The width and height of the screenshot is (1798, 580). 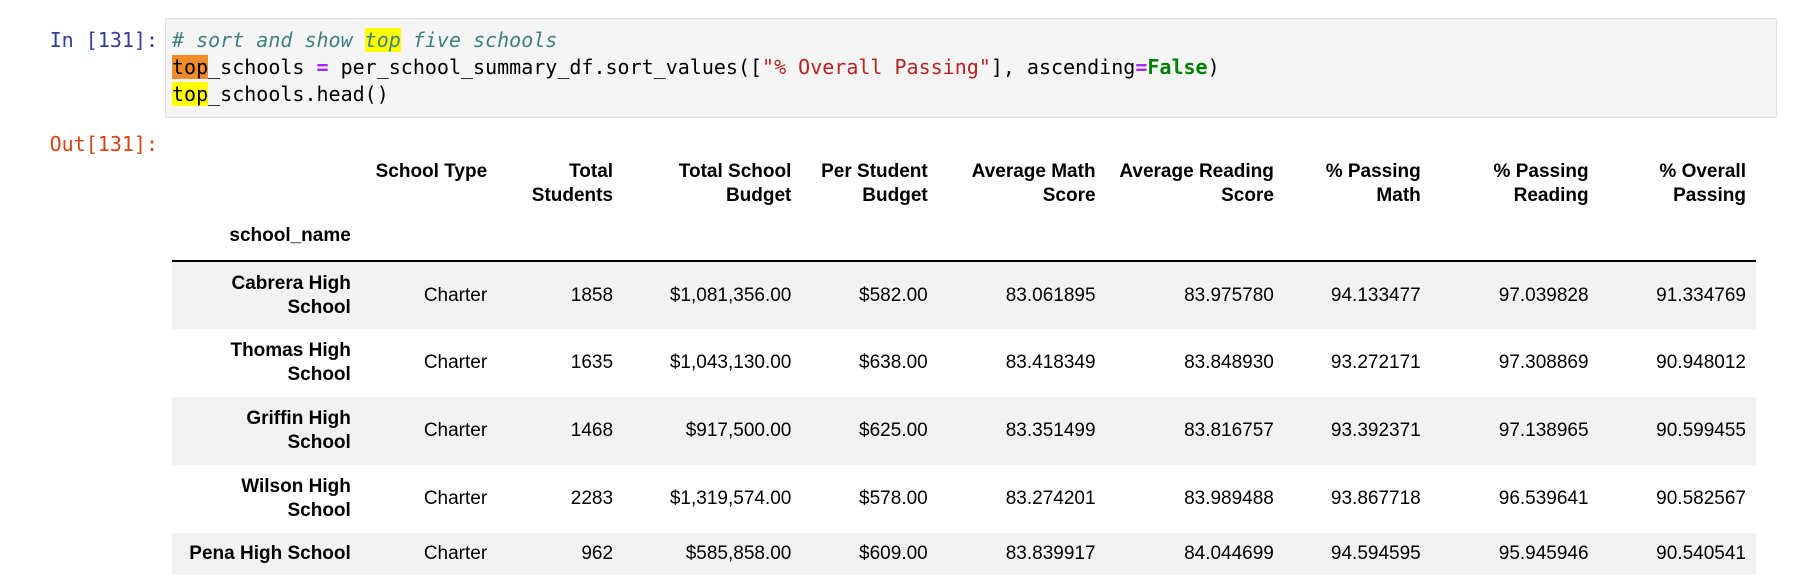 What do you see at coordinates (592, 498) in the screenshot?
I see `table-cell: 2283` at bounding box center [592, 498].